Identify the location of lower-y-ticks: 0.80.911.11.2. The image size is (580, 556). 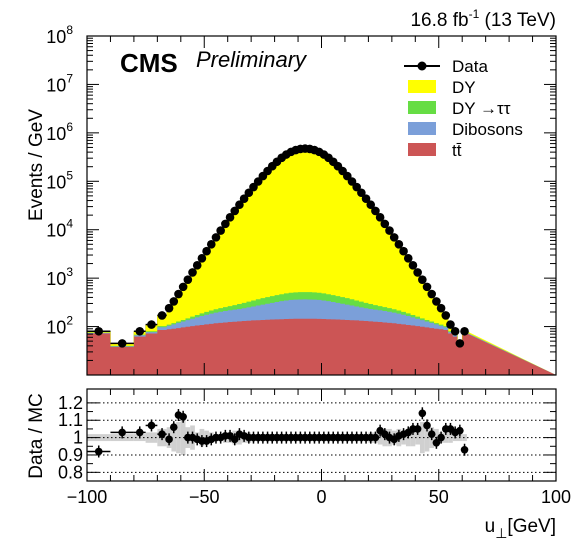
(307, 437).